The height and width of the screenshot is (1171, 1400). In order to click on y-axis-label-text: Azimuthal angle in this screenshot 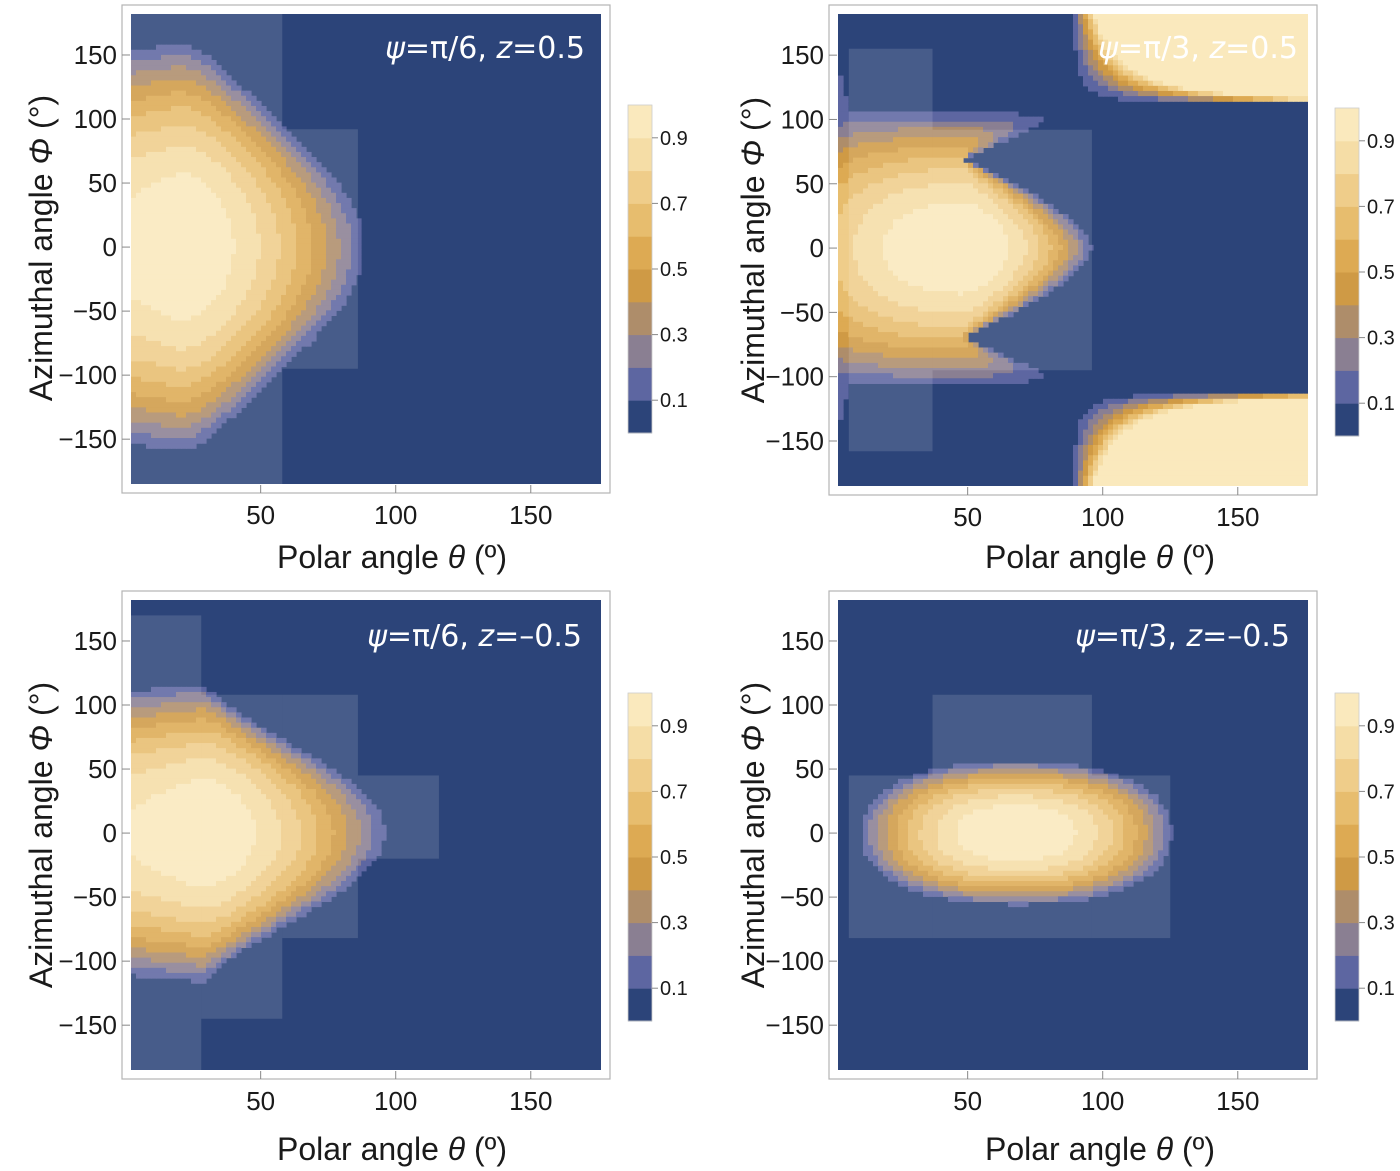, I will do `click(41, 283)`.